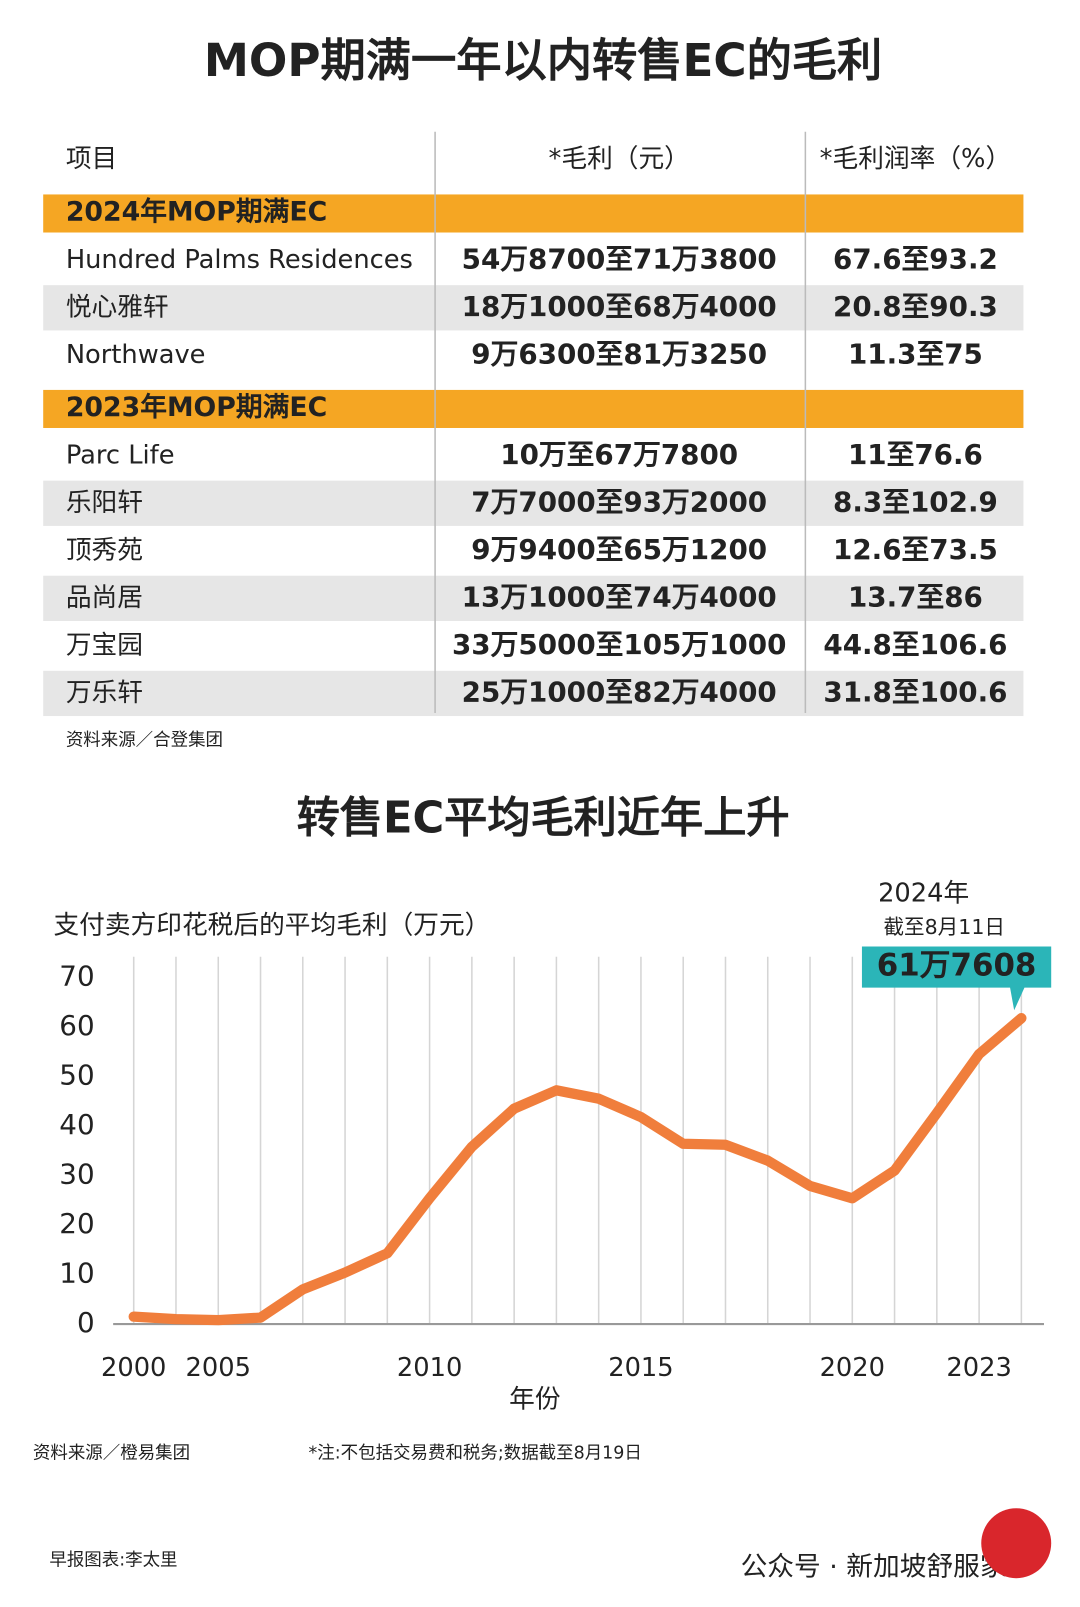  What do you see at coordinates (239, 260) in the screenshot?
I see `row-name: Hundred Palms Residences` at bounding box center [239, 260].